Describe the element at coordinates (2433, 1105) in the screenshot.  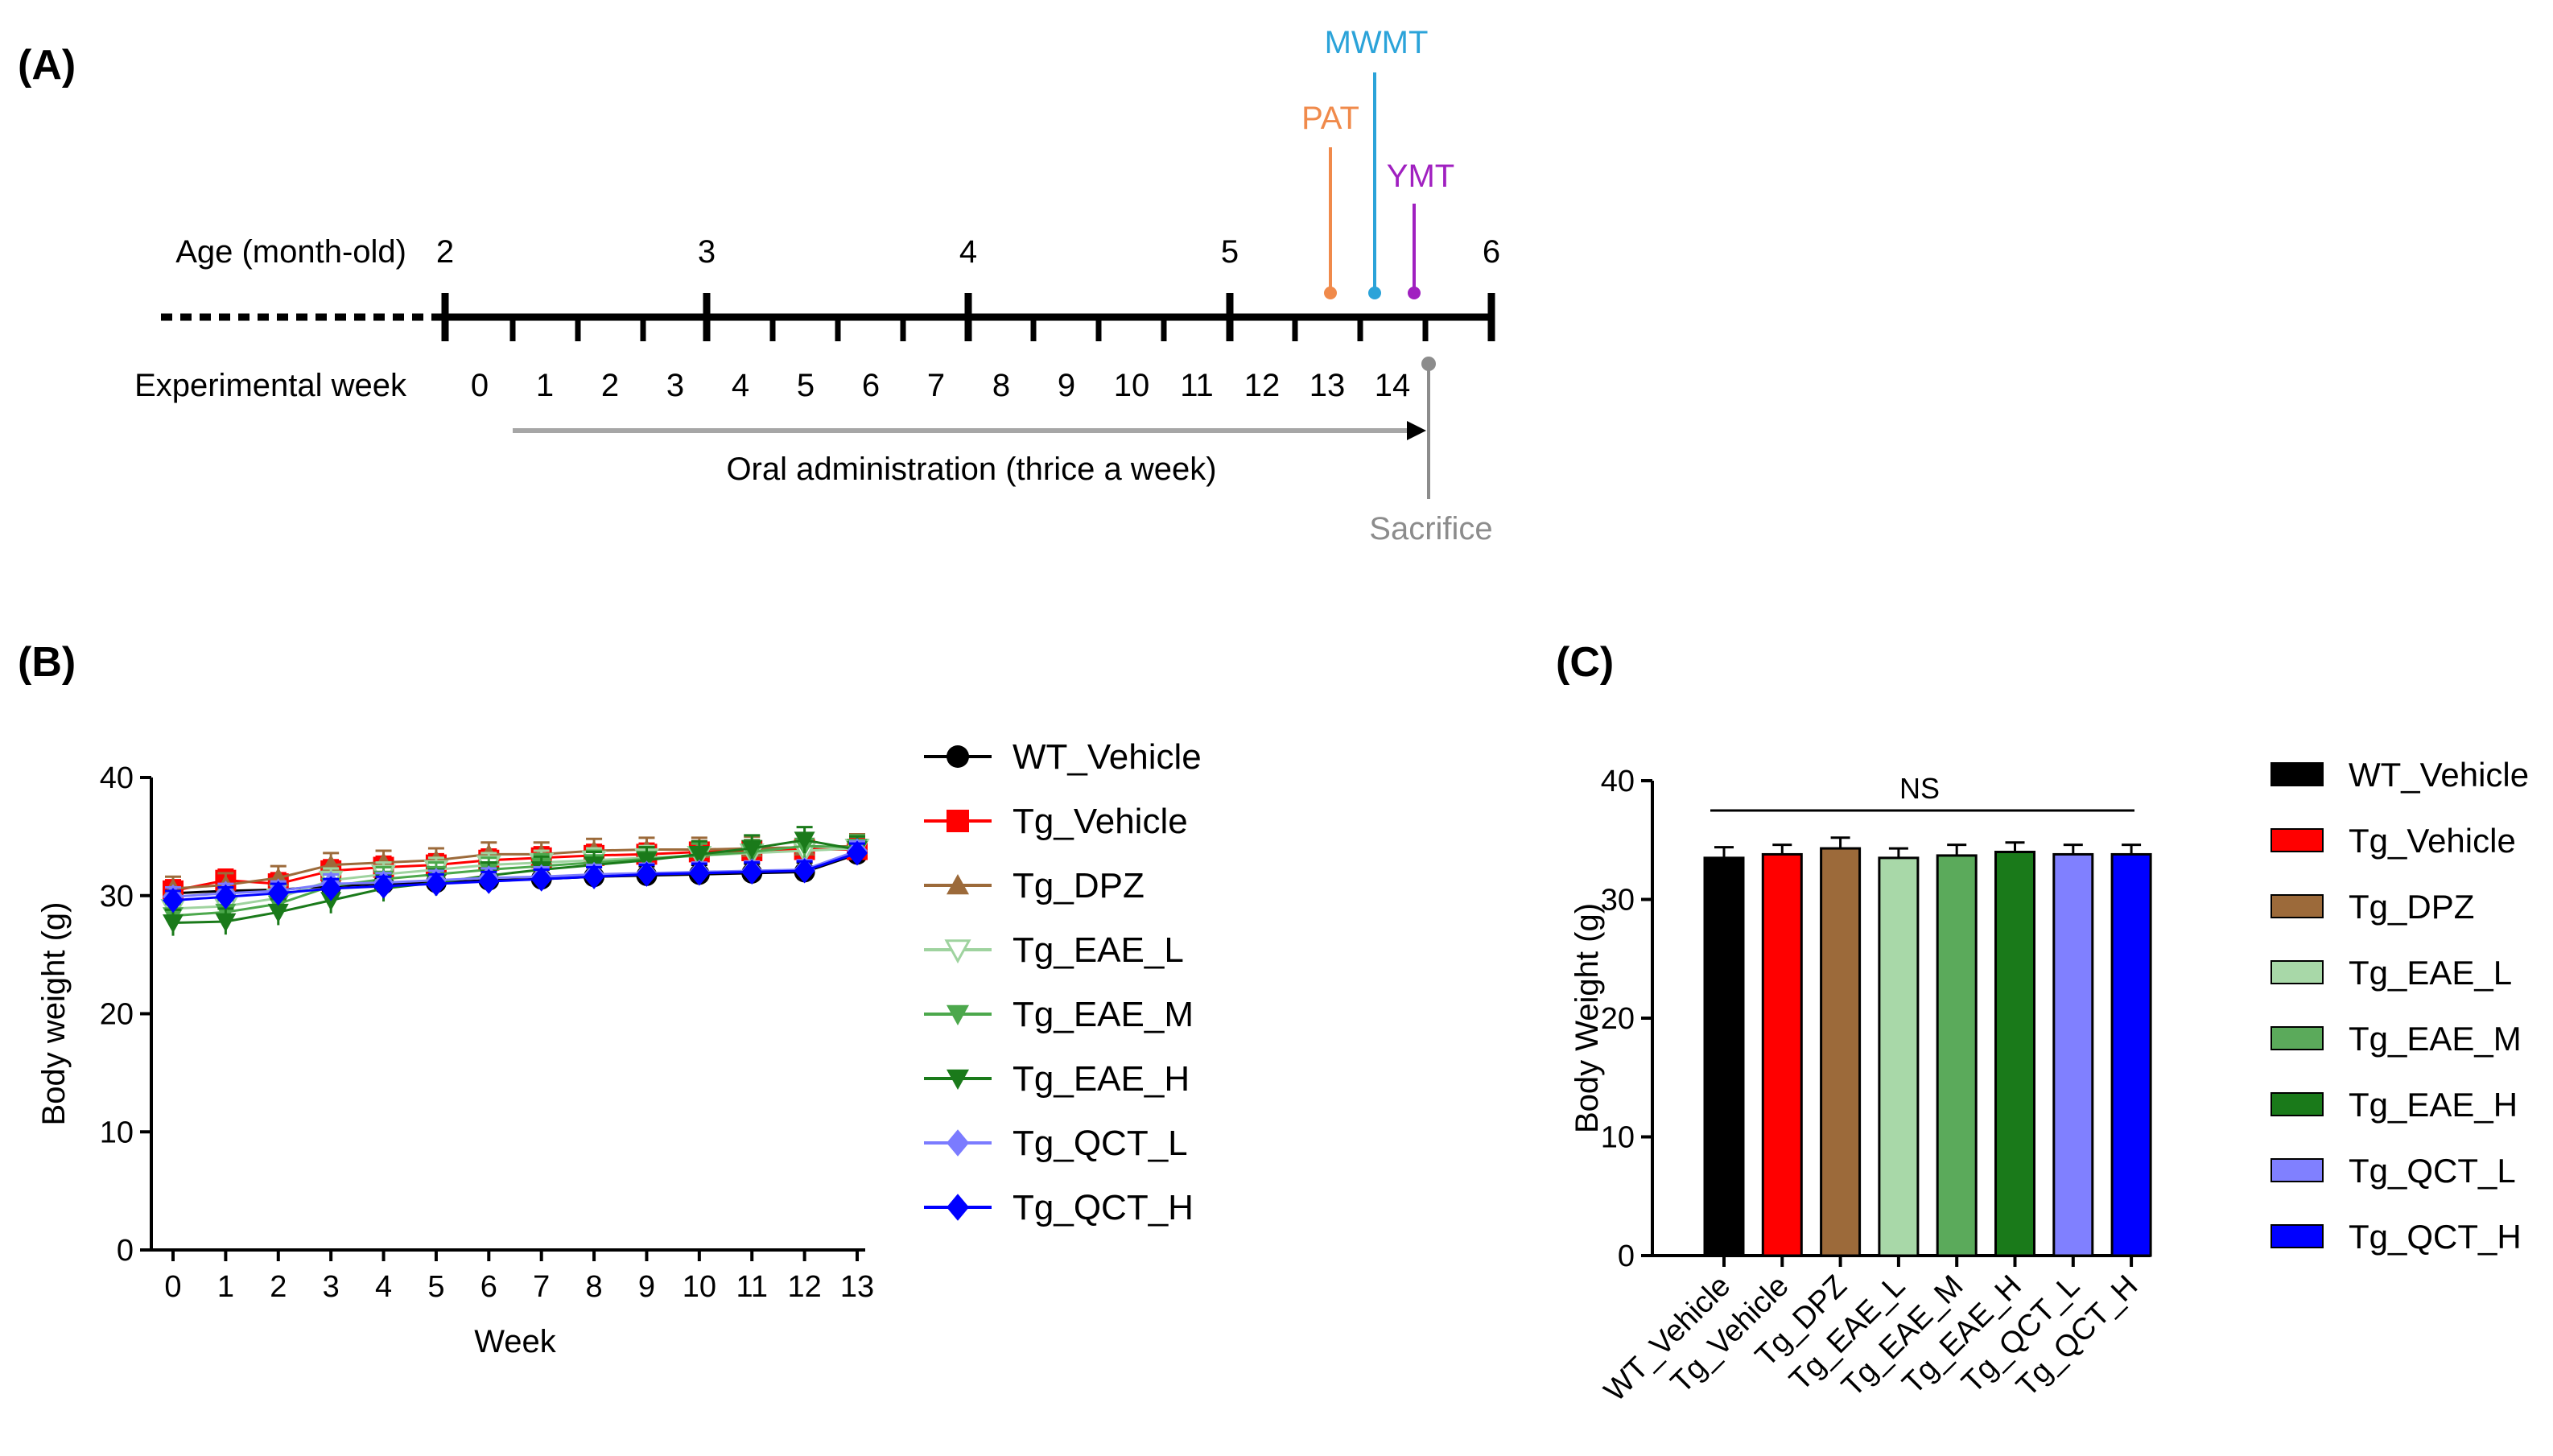
I see `c-legend-label: Tg_EAE_H` at that location.